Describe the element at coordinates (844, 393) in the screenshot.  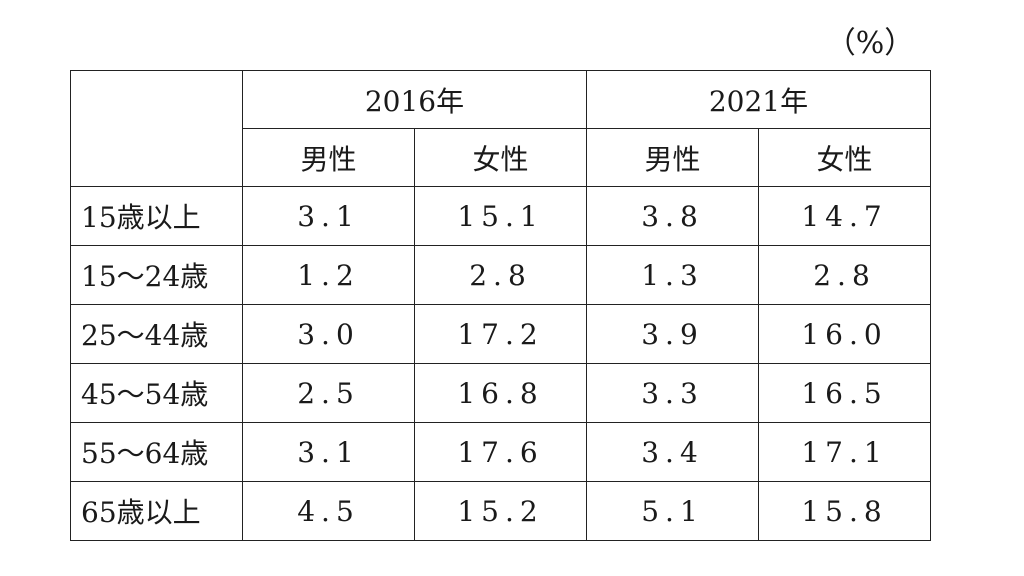
I see `value-cell: 16.5` at that location.